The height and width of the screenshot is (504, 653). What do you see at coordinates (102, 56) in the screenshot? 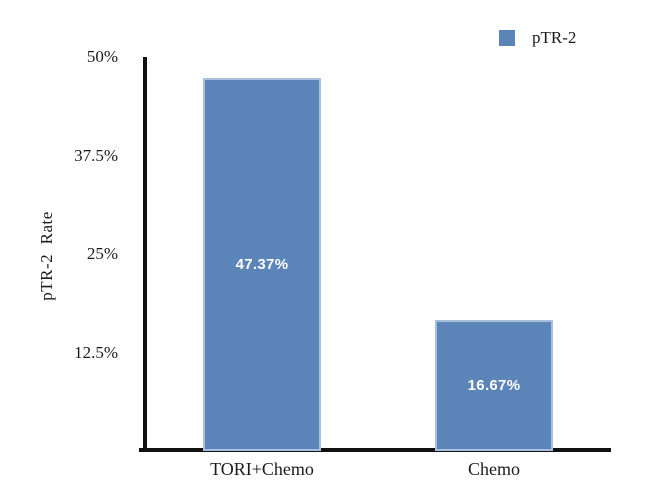
I see `y-tick-label: 50%` at bounding box center [102, 56].